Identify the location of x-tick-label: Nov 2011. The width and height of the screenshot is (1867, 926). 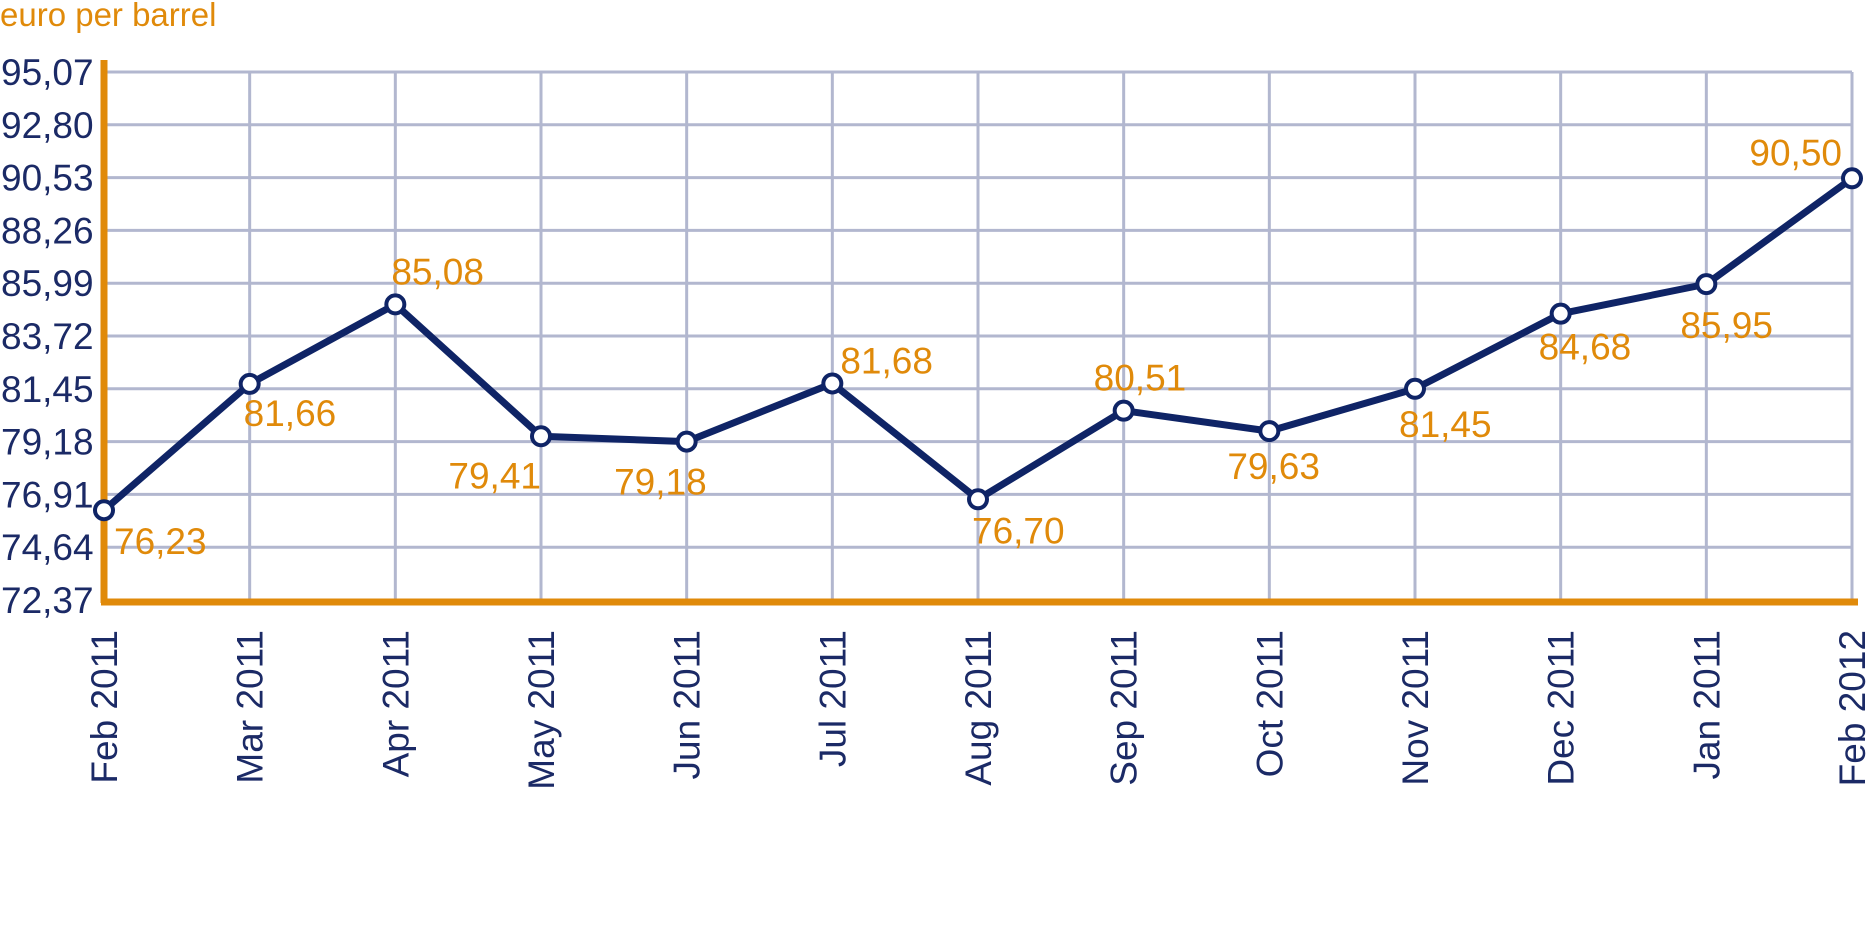
(1415, 708).